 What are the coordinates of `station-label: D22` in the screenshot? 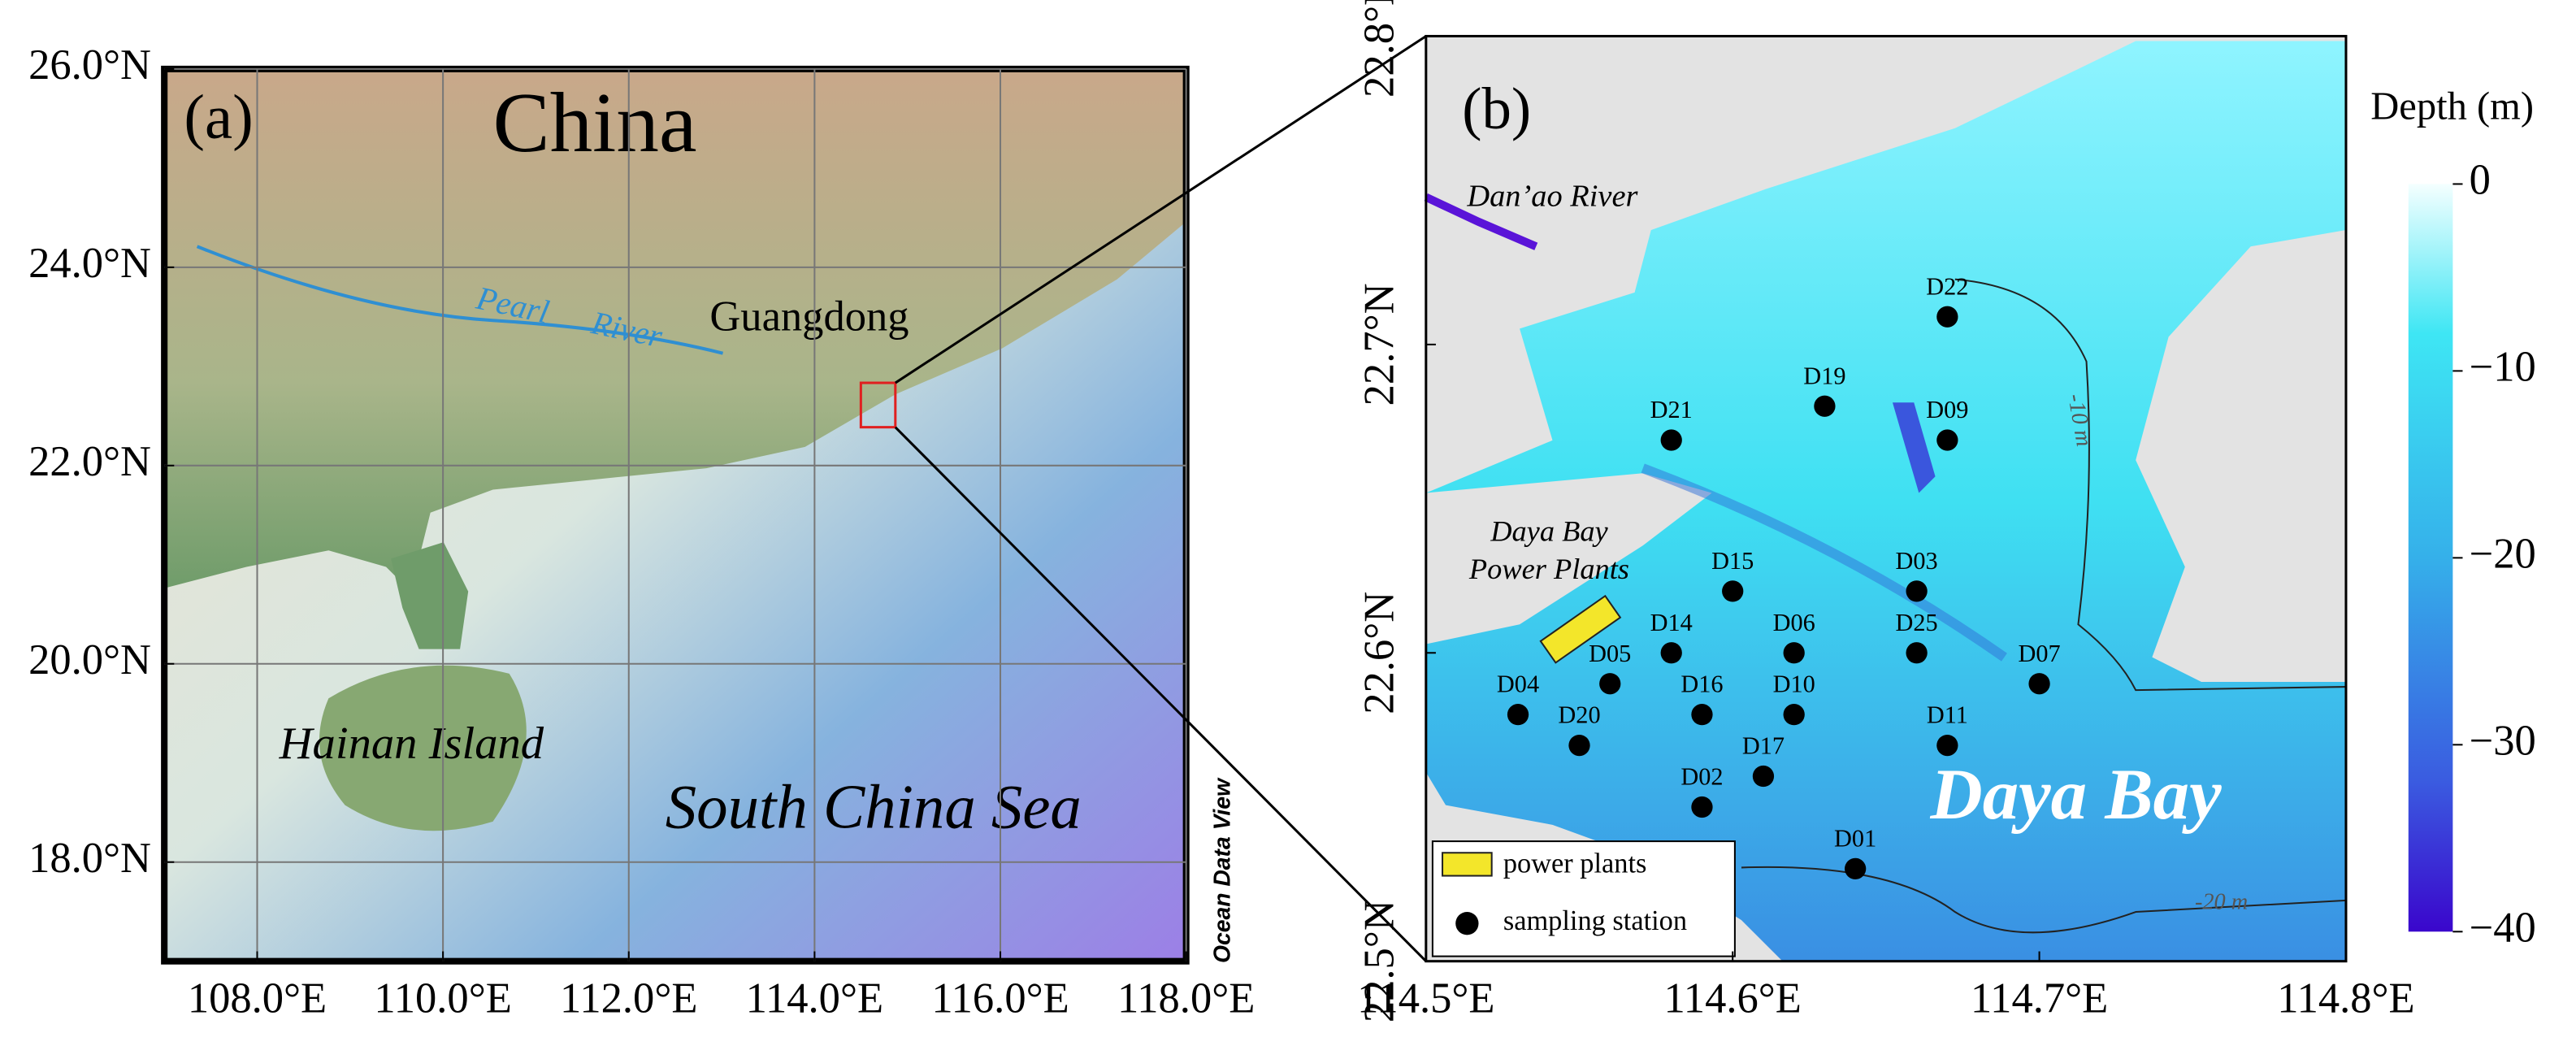 It's located at (1947, 286).